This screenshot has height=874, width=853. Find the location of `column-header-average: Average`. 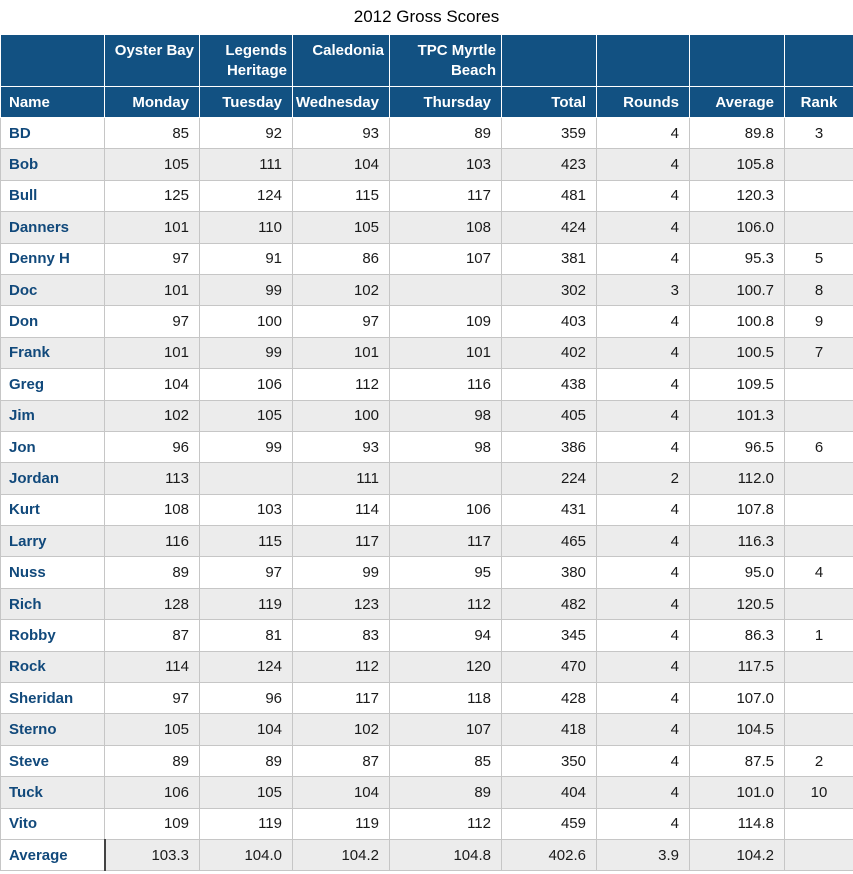

column-header-average: Average is located at coordinates (737, 102).